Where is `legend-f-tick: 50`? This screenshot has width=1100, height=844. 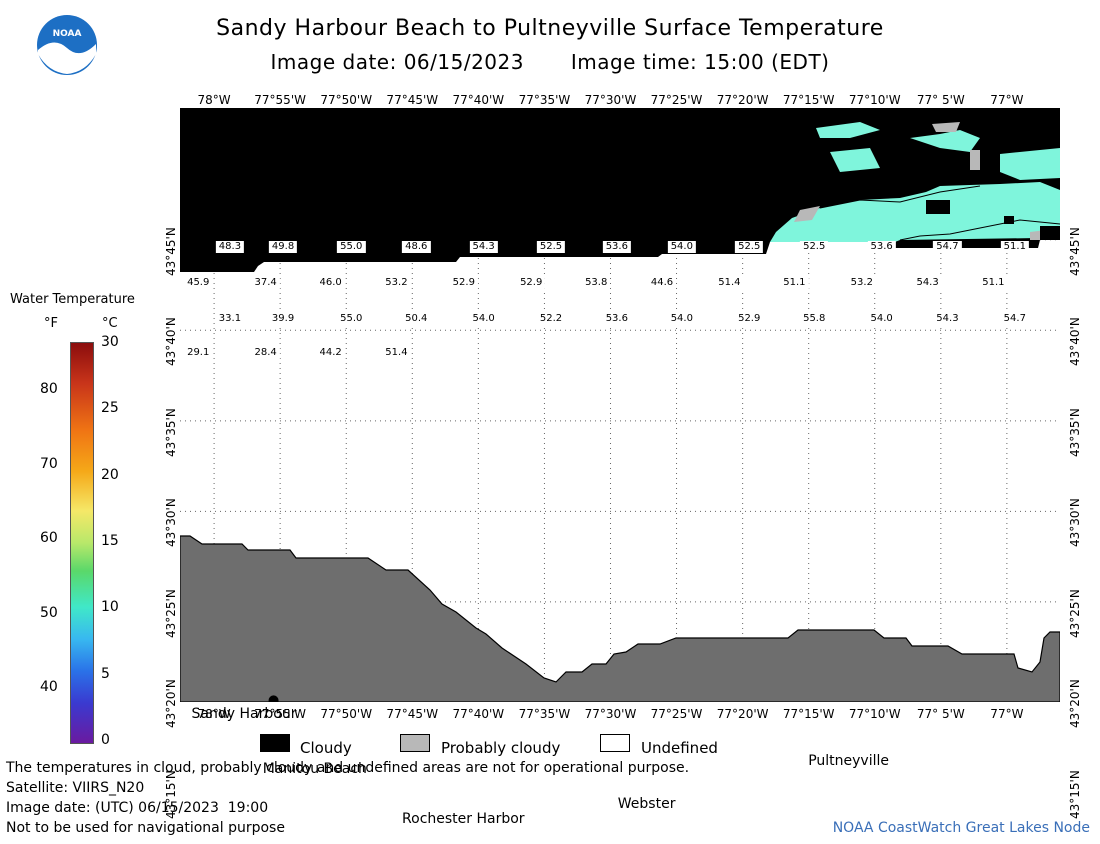
legend-f-tick: 50 is located at coordinates (49, 612).